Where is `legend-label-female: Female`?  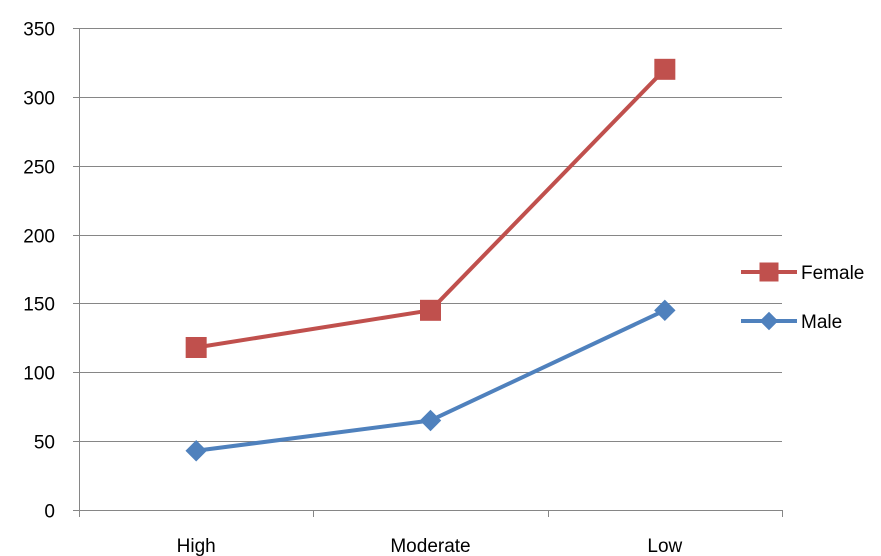
legend-label-female: Female is located at coordinates (832, 273).